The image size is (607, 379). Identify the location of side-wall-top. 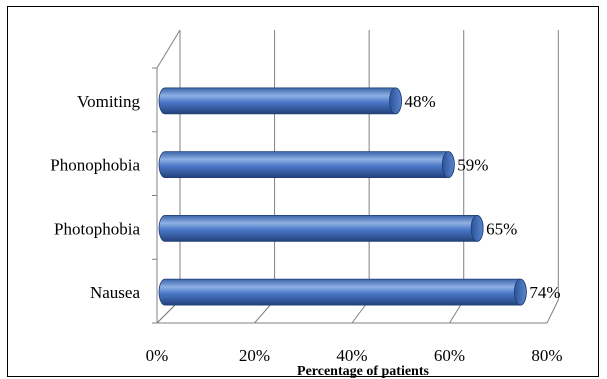
(168, 49).